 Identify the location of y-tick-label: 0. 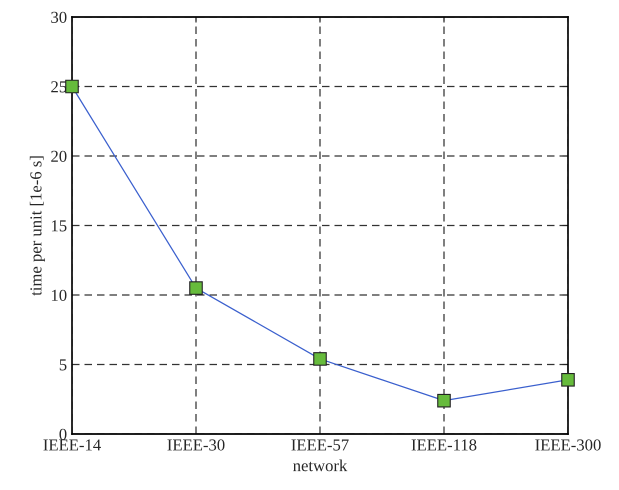
(63, 434).